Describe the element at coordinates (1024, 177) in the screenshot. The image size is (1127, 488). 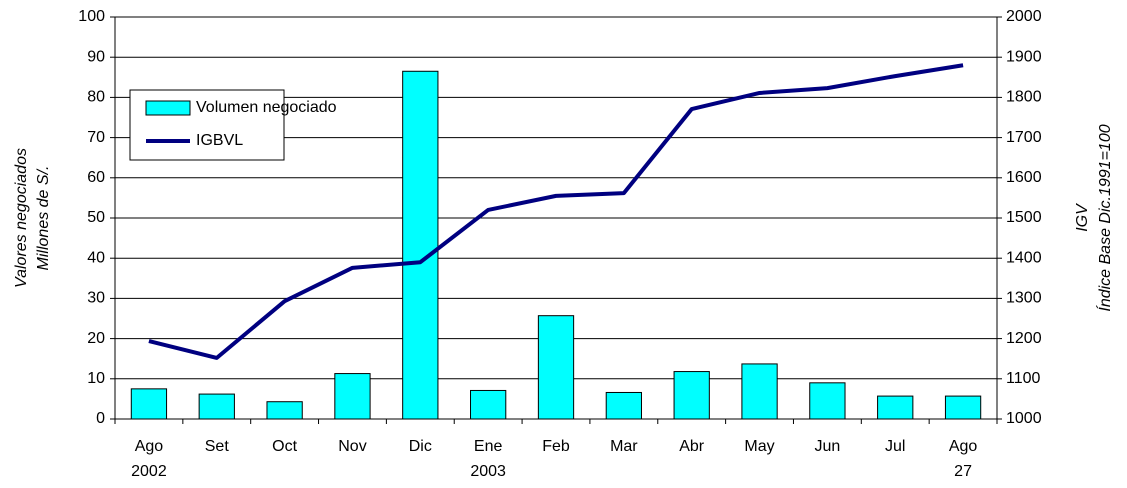
I see `y2-tick-label: 1600` at that location.